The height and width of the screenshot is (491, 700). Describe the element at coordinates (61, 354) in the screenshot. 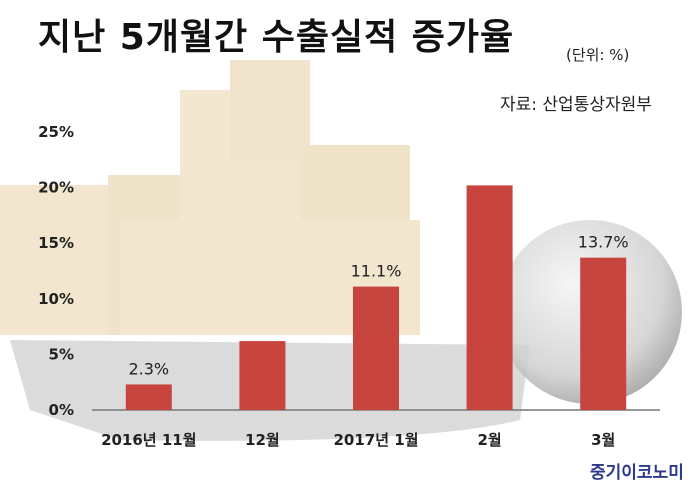

I see `y-tick-label: 5%` at that location.